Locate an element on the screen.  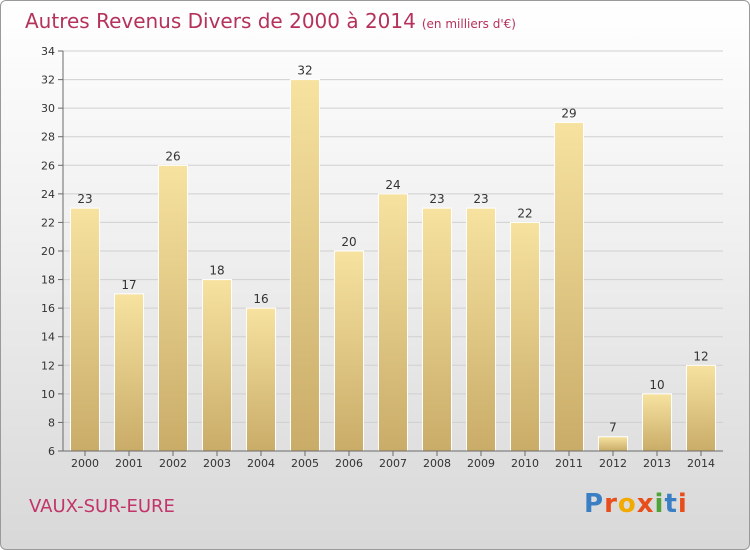
bar-2007 is located at coordinates (393, 322).